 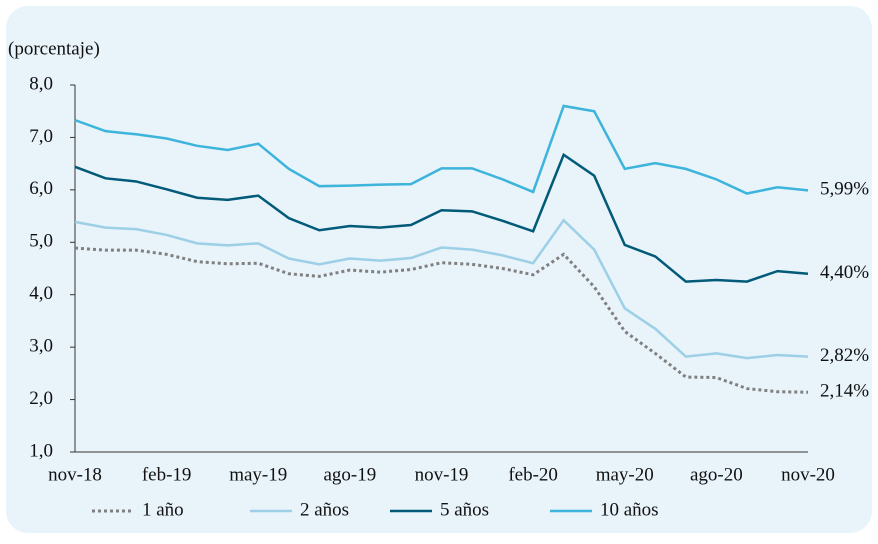 I want to click on series-line, so click(x=441, y=149).